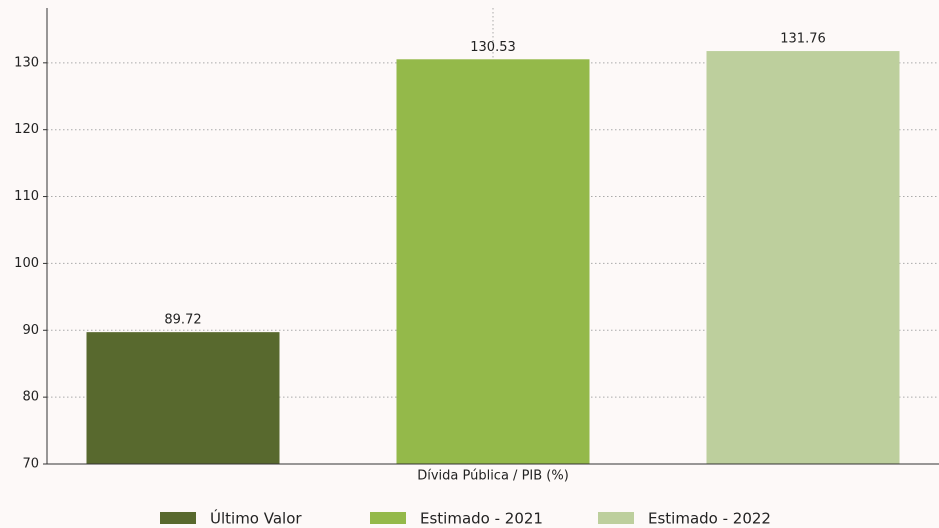 The image size is (939, 528). Describe the element at coordinates (26, 196) in the screenshot. I see `y-tick-label: 110` at that location.